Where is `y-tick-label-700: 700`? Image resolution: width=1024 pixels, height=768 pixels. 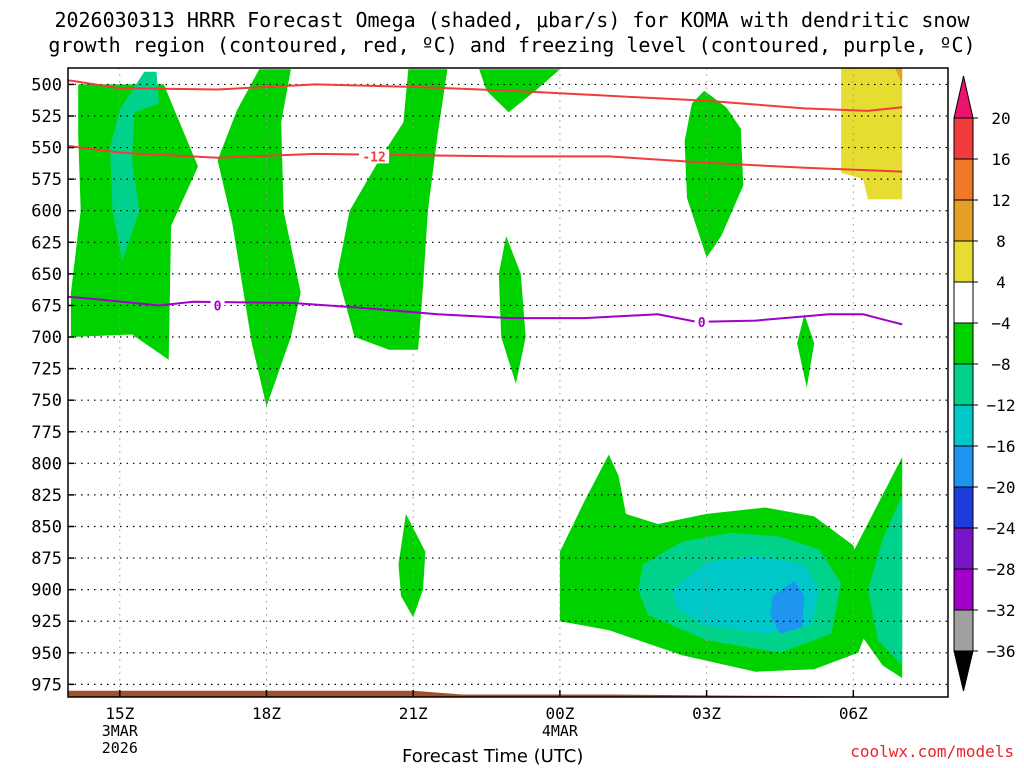 y-tick-label-700: 700 is located at coordinates (46, 338).